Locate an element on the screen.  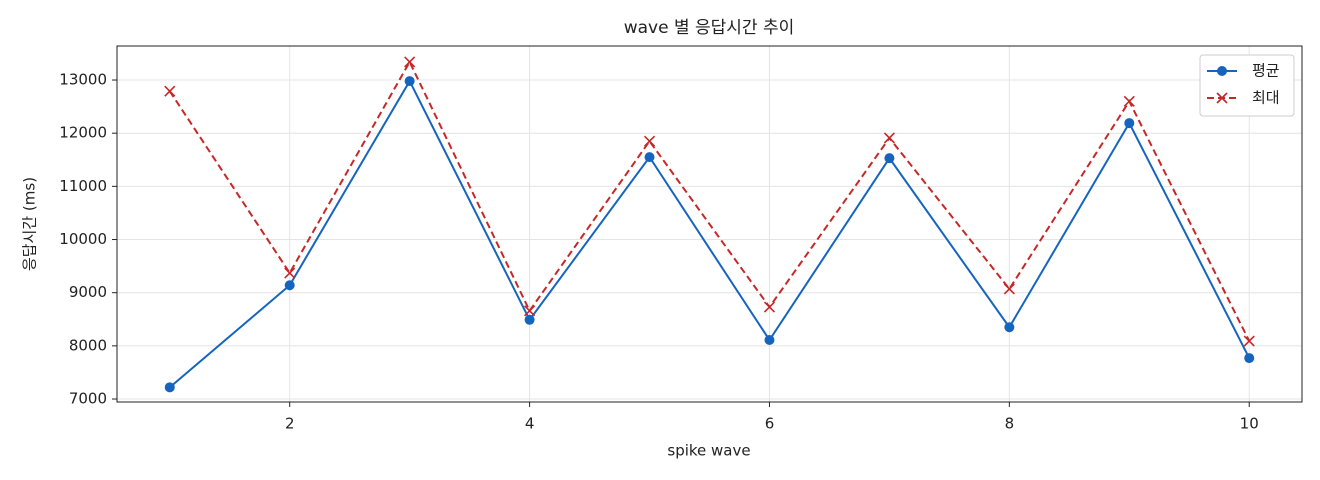
x-axis-label: spike wave is located at coordinates (708, 451).